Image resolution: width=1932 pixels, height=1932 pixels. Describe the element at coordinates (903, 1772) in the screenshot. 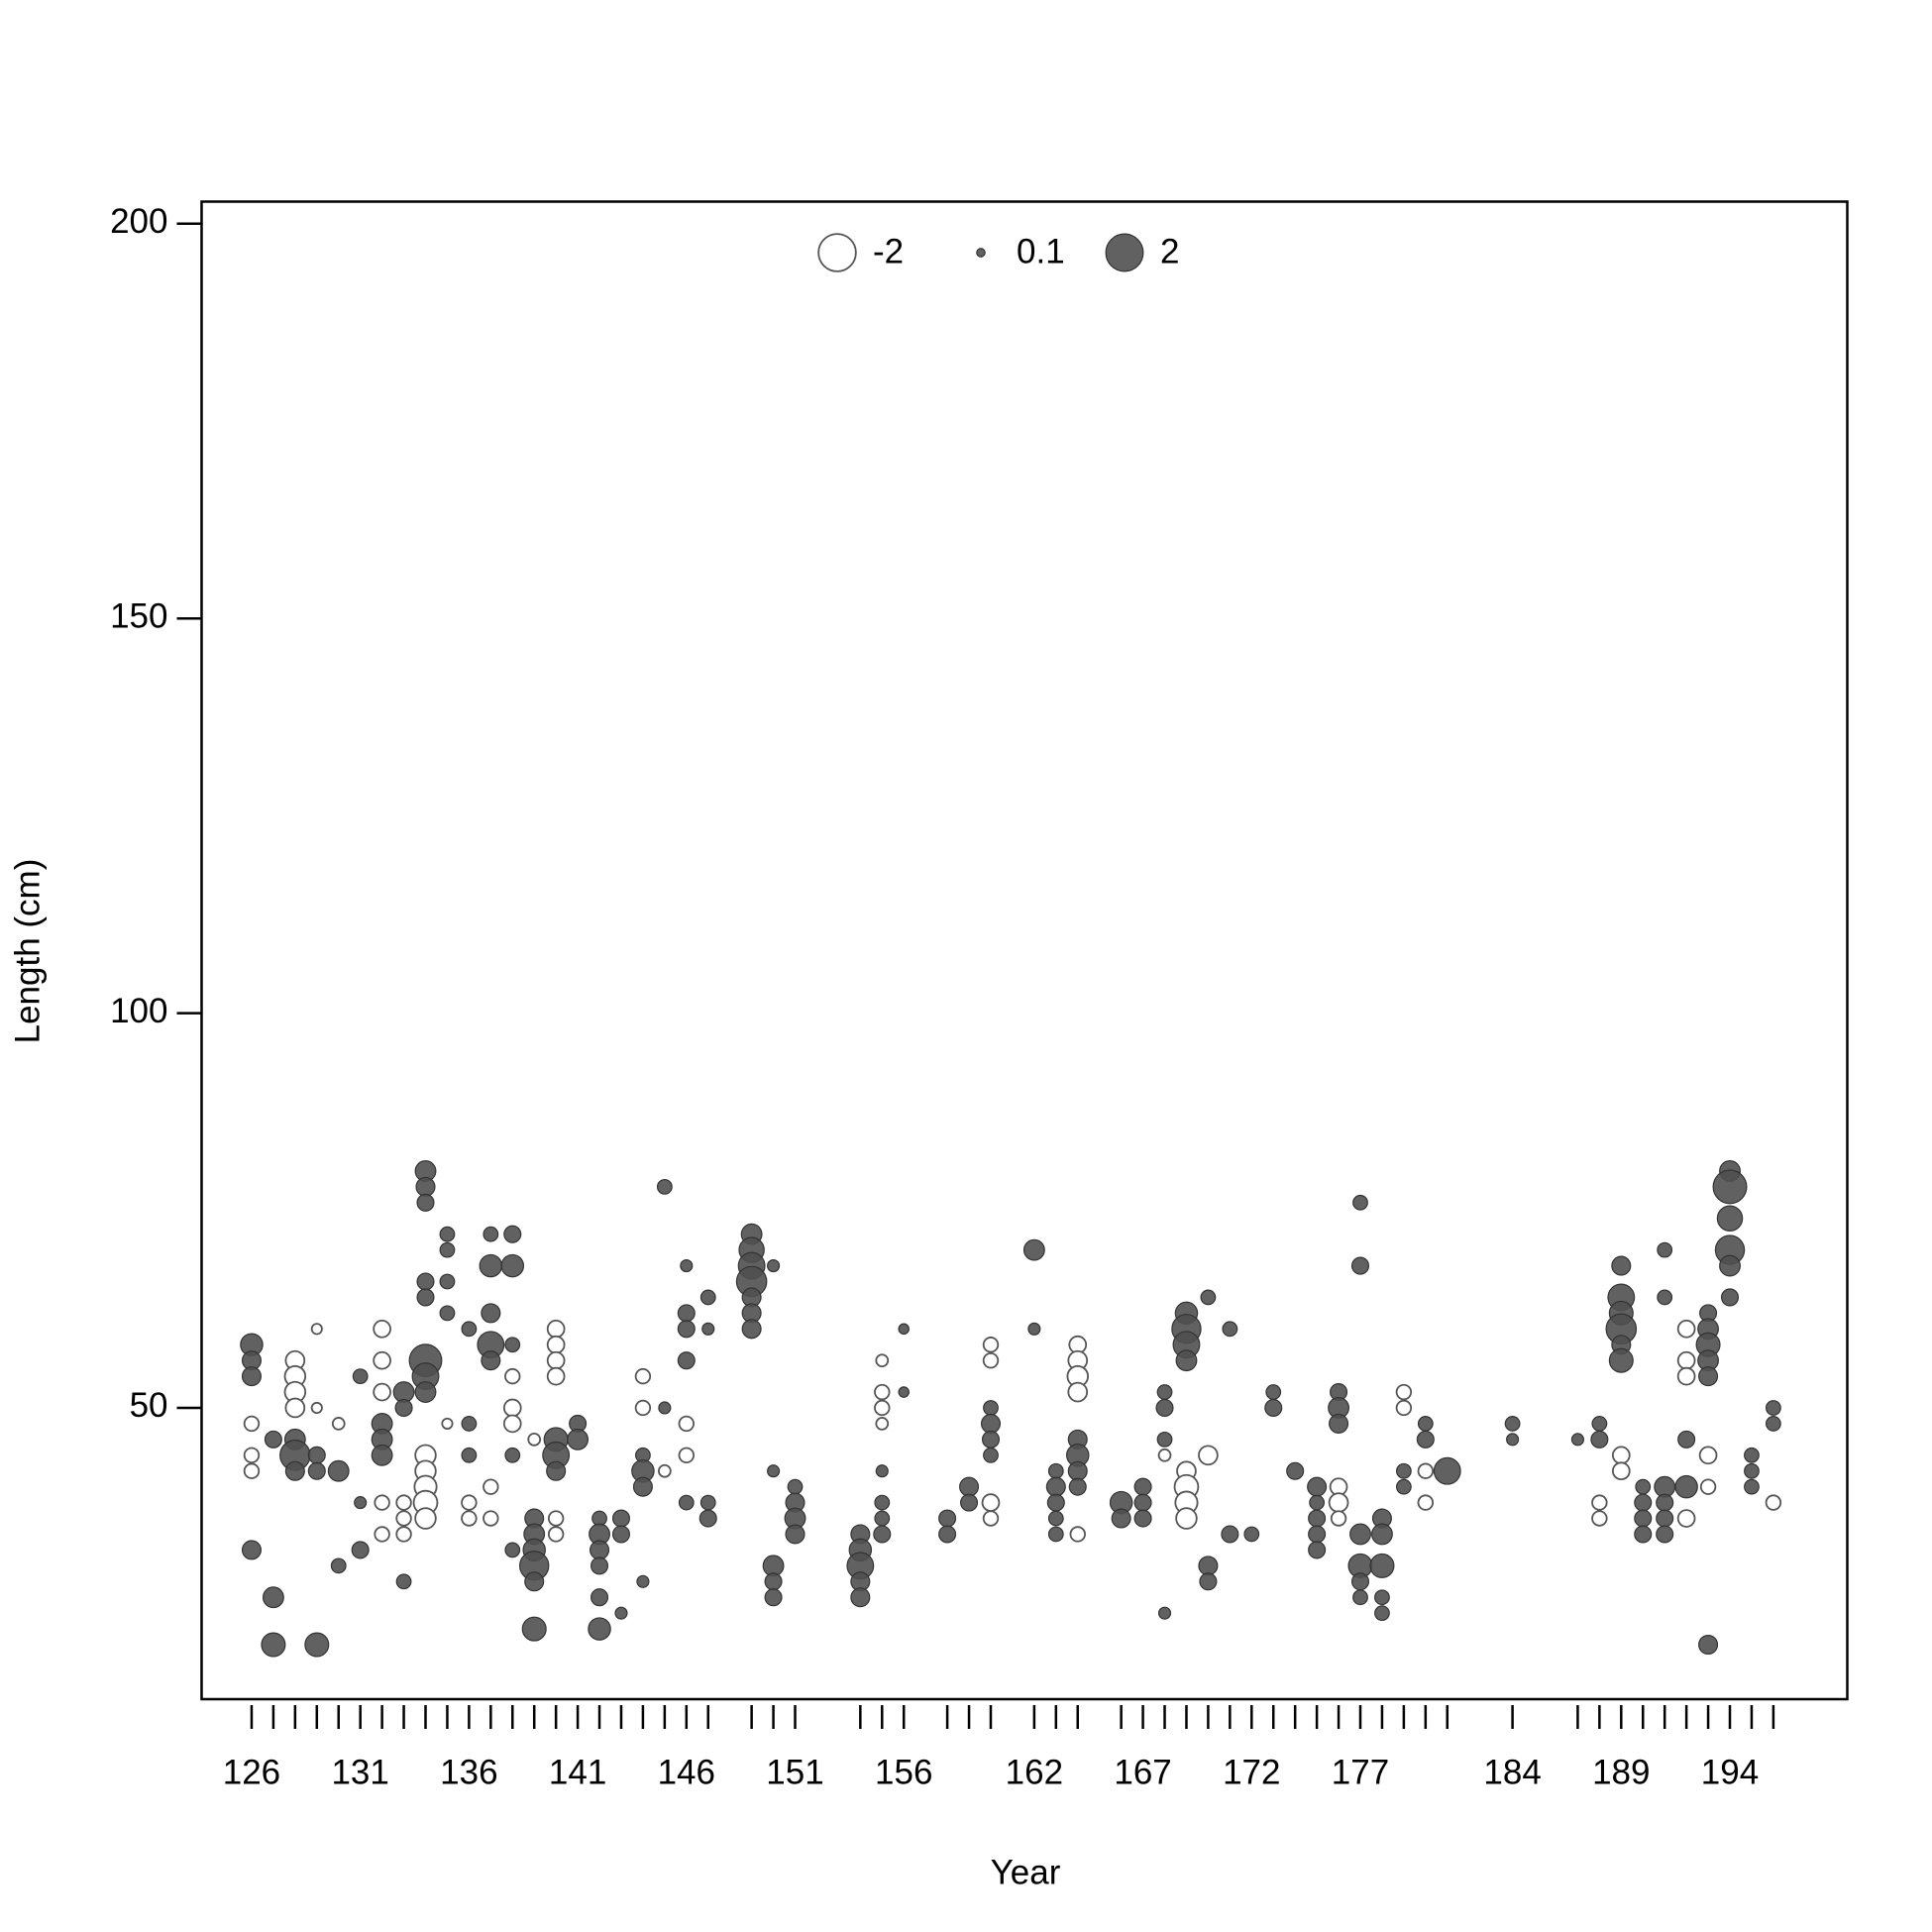

I see `x-tick-label: 156` at that location.